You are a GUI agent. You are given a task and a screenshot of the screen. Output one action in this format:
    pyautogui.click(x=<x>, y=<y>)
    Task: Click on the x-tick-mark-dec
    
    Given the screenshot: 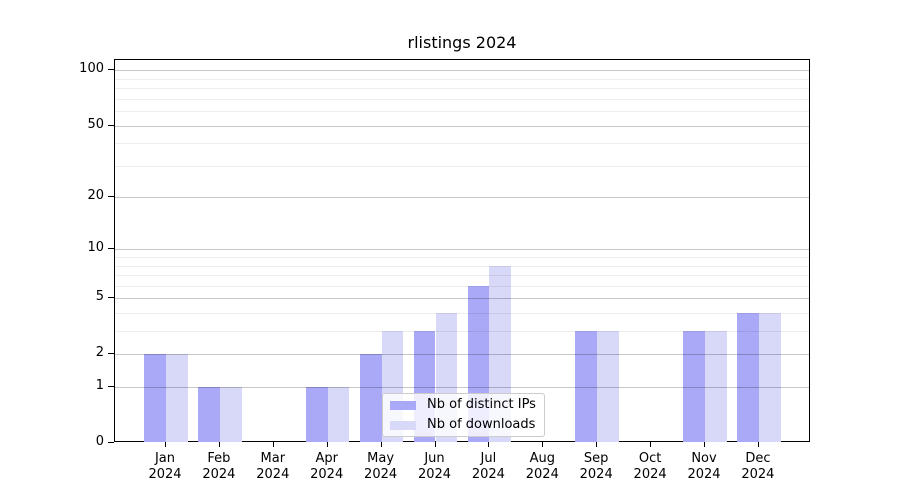 What is the action you would take?
    pyautogui.click(x=758, y=444)
    